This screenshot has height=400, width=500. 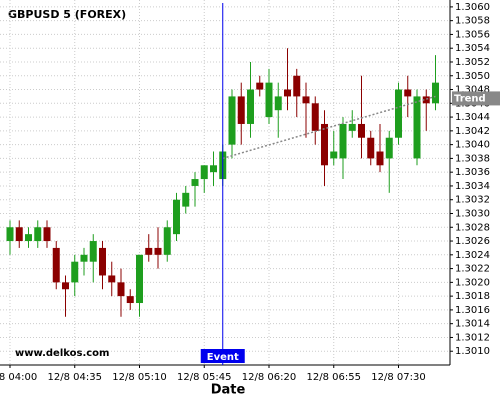 I want to click on y-tick-label: 1.3042, so click(x=472, y=131).